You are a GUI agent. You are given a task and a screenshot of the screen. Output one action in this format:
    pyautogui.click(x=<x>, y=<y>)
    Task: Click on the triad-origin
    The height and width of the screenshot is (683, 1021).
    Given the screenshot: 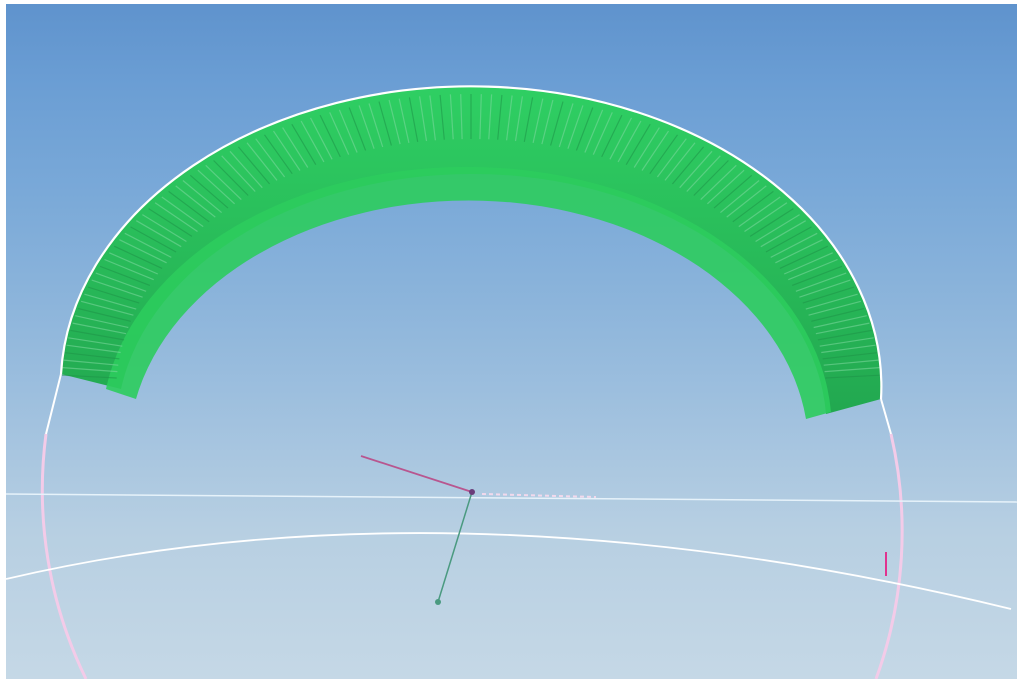 What is the action you would take?
    pyautogui.click(x=472, y=492)
    